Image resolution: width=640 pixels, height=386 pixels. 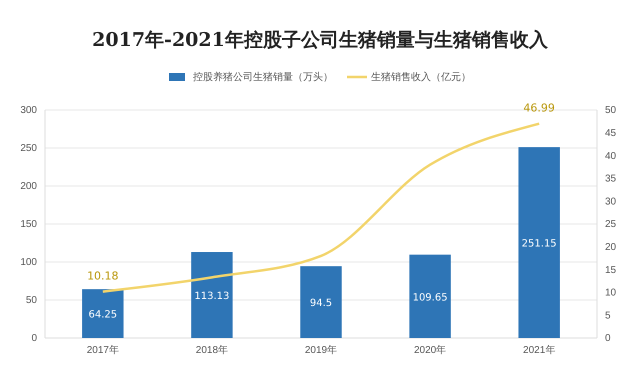 I want to click on chart-title: 2017年-2021年控股子公司生猪销量与生猪销售收入, so click(x=320, y=40).